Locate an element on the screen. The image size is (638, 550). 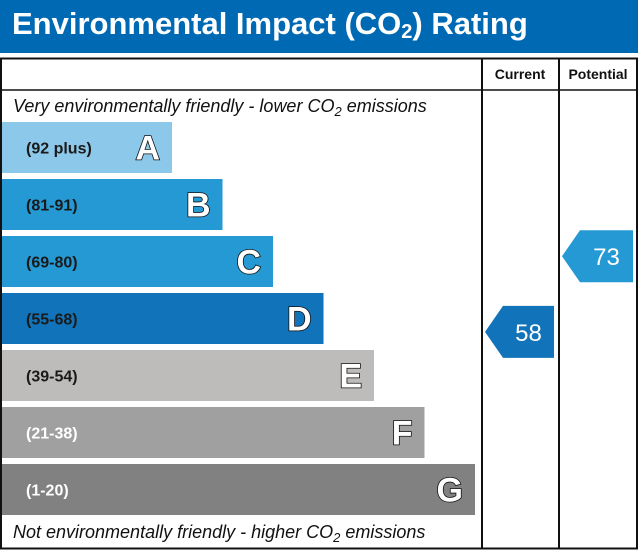
title-subscript: 2 is located at coordinates (407, 32).